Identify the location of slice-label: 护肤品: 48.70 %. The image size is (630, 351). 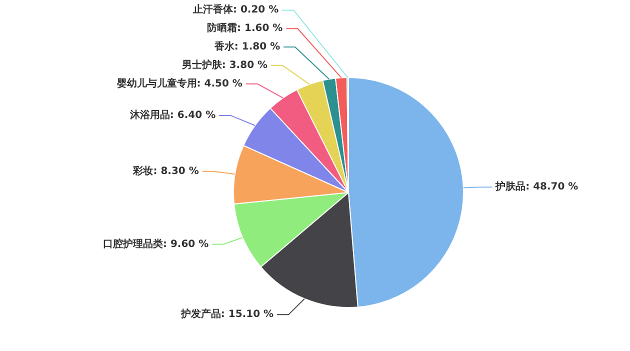
(536, 186).